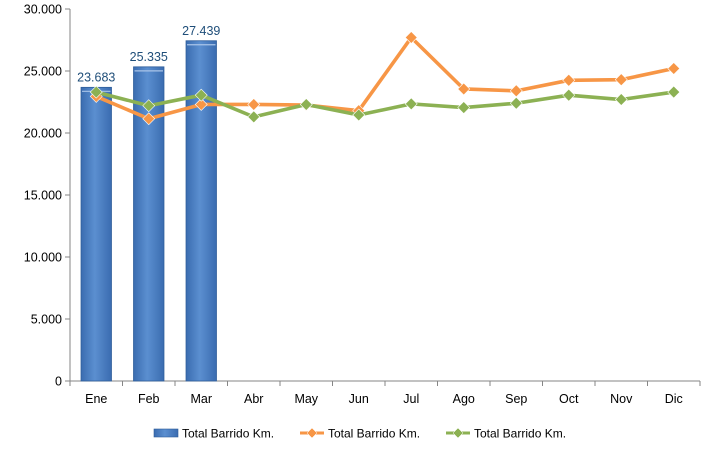 Image resolution: width=717 pixels, height=453 pixels. What do you see at coordinates (359, 399) in the screenshot?
I see `x-tick-label: Jun` at bounding box center [359, 399].